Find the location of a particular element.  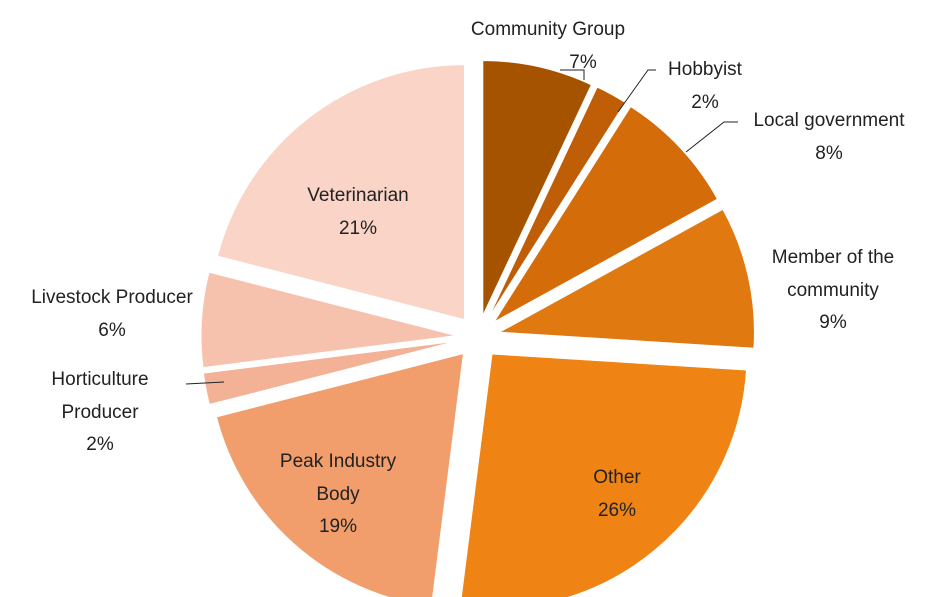

value-label: 19% is located at coordinates (338, 526).